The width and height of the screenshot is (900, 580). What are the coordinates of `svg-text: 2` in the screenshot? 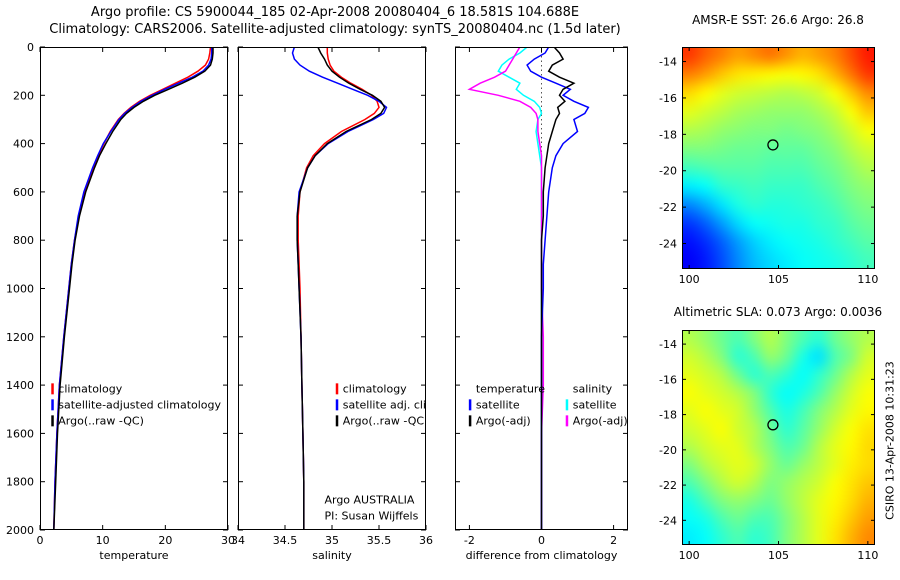 It's located at (613, 540).